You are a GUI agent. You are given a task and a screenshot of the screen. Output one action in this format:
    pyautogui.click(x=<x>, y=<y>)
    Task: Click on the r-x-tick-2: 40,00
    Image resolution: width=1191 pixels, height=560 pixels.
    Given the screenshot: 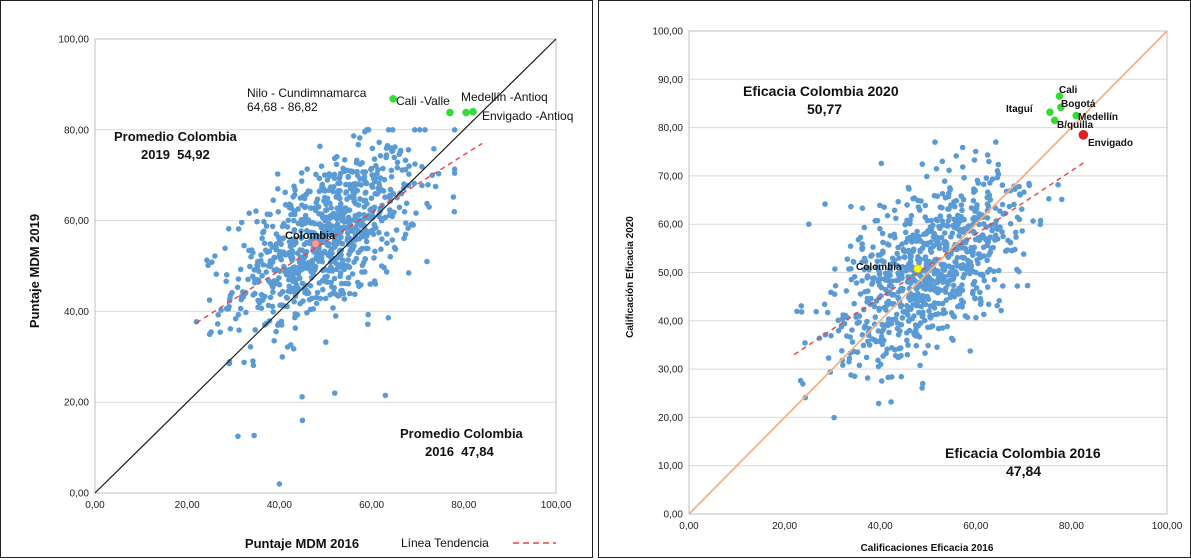 What is the action you would take?
    pyautogui.click(x=880, y=526)
    